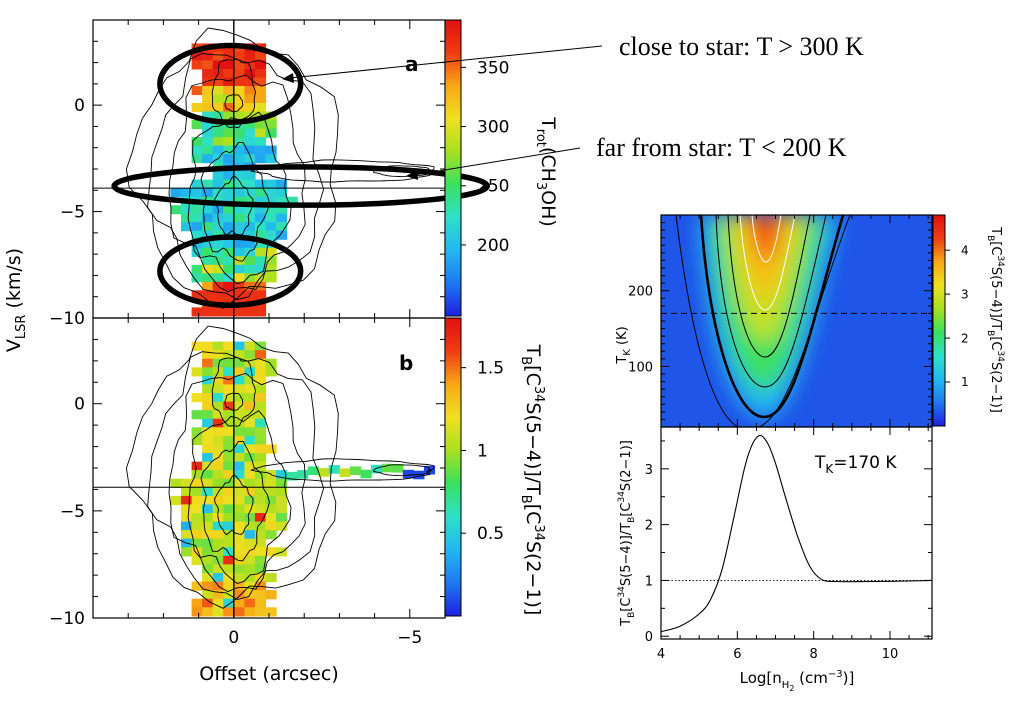 The height and width of the screenshot is (708, 1023). I want to click on panel-c-ticks: 100 200, so click(780, 320).